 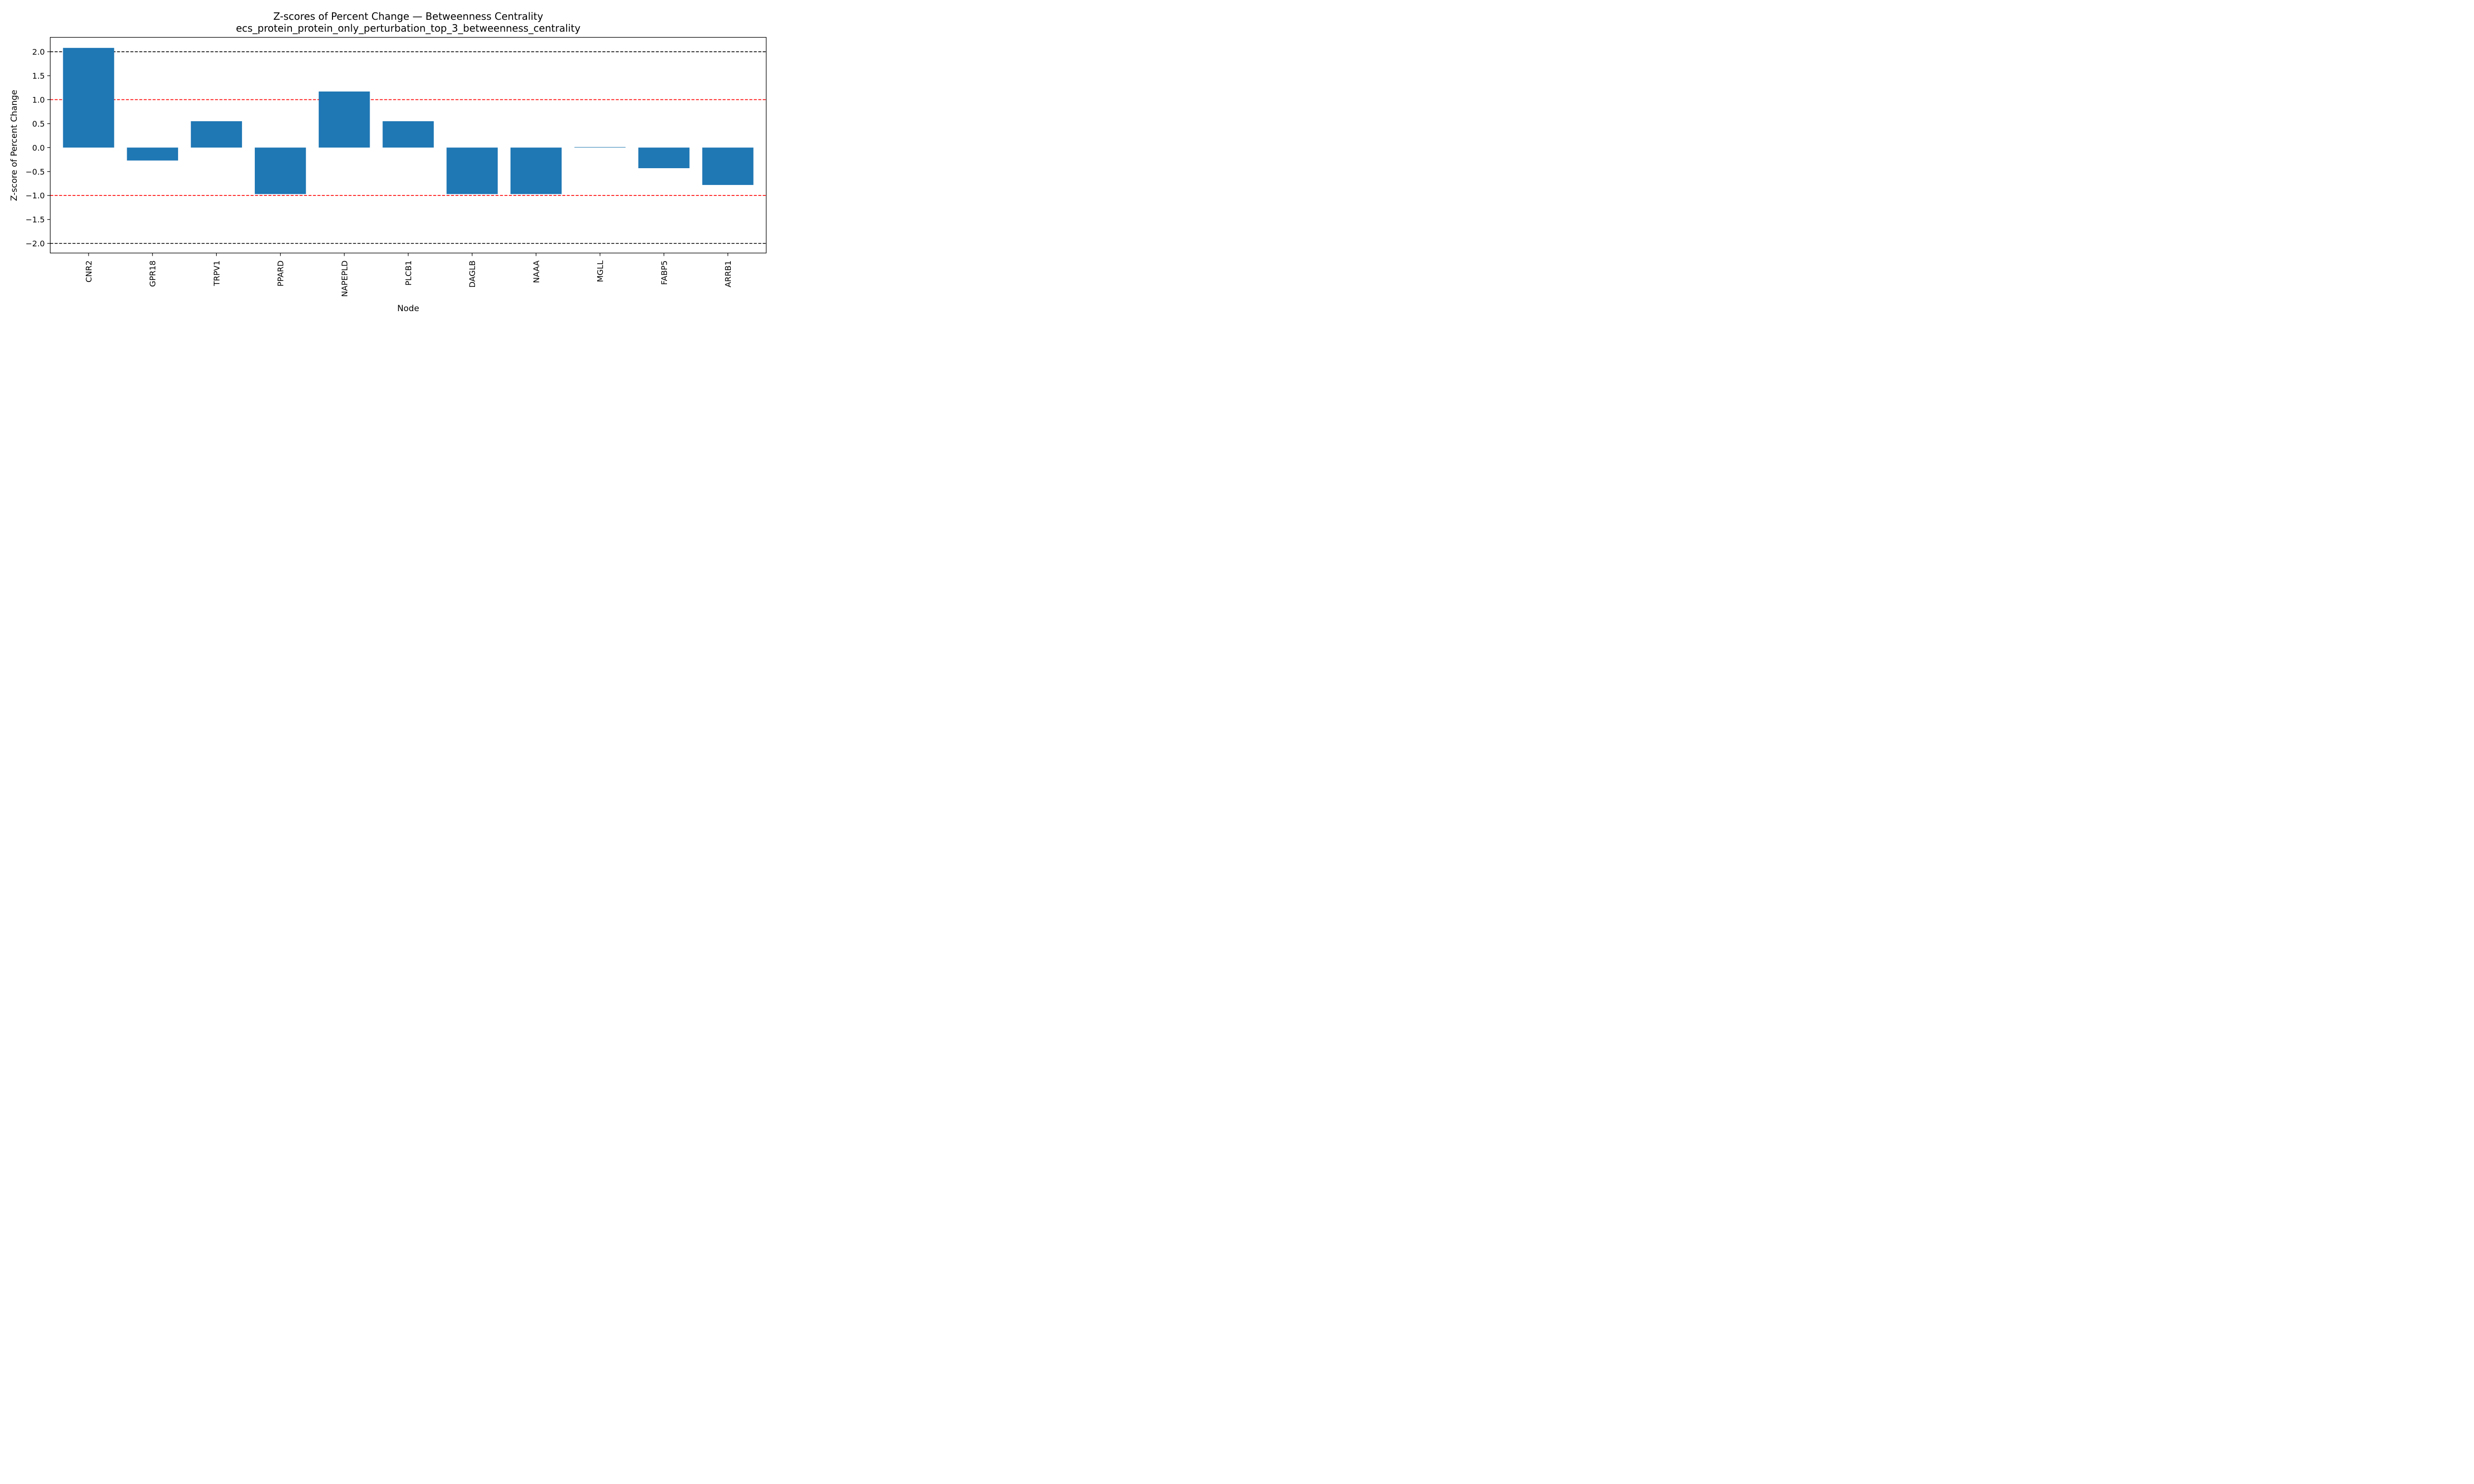 I want to click on bars, so click(x=409, y=120).